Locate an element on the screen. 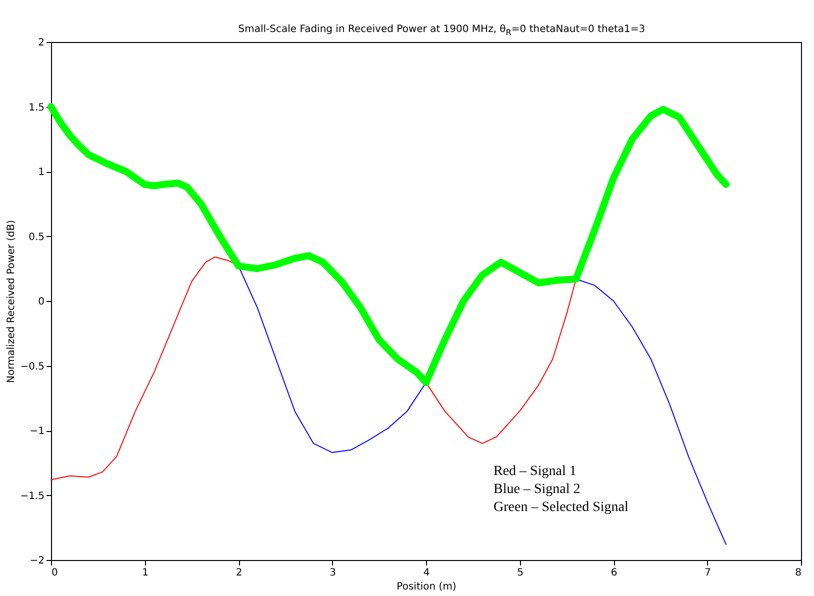 The height and width of the screenshot is (596, 814). y-tick-label: 0 is located at coordinates (41, 302).